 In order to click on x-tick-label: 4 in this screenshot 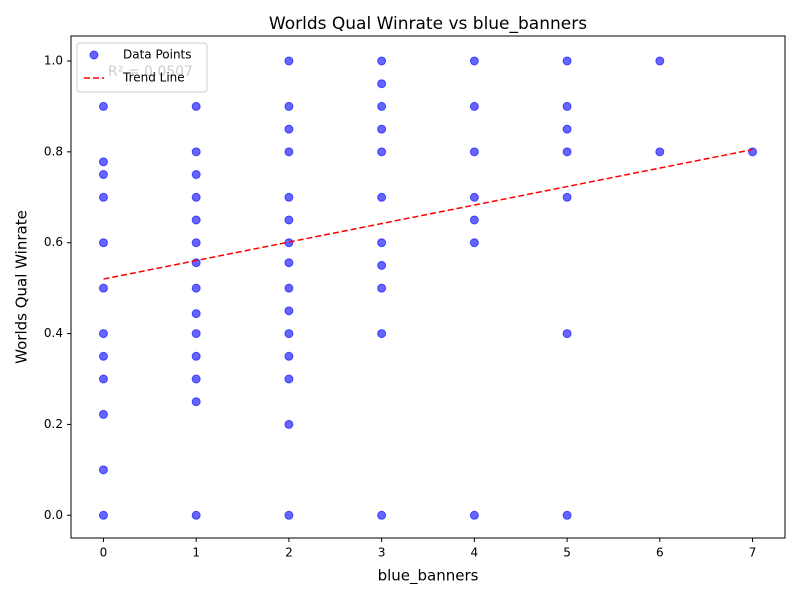, I will do `click(475, 553)`.